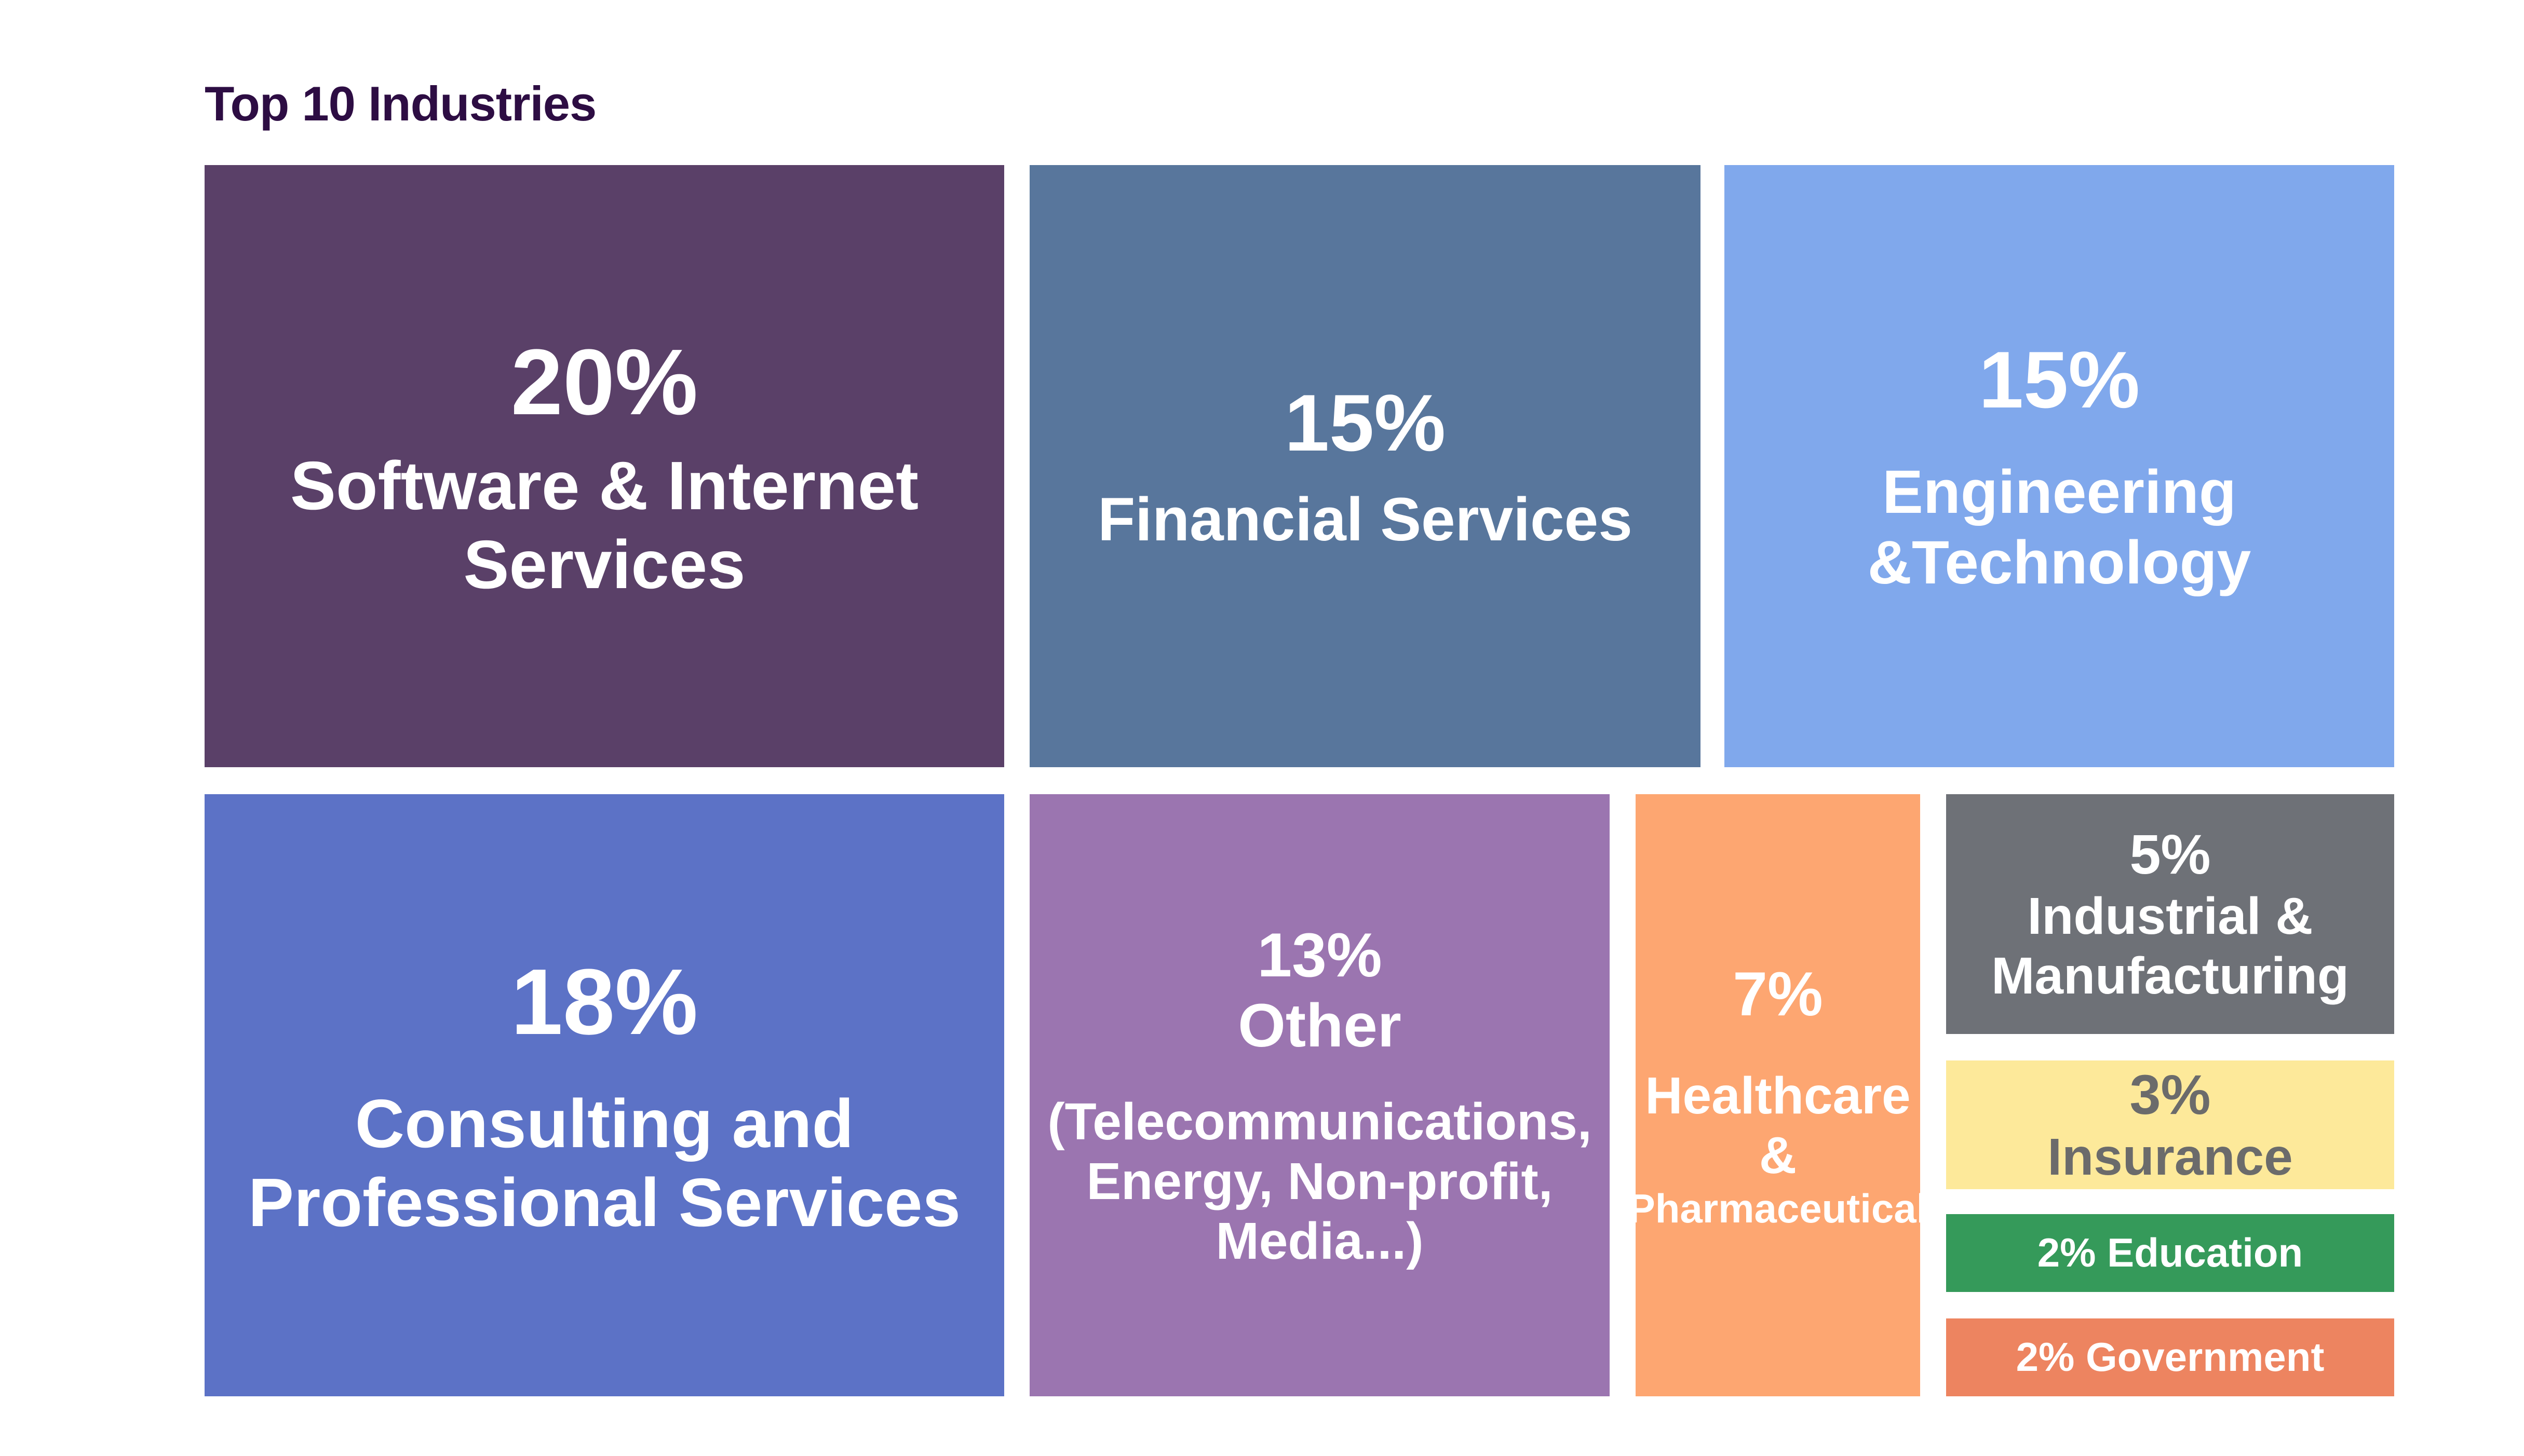  I want to click on tile-label: Consulting and, so click(605, 1123).